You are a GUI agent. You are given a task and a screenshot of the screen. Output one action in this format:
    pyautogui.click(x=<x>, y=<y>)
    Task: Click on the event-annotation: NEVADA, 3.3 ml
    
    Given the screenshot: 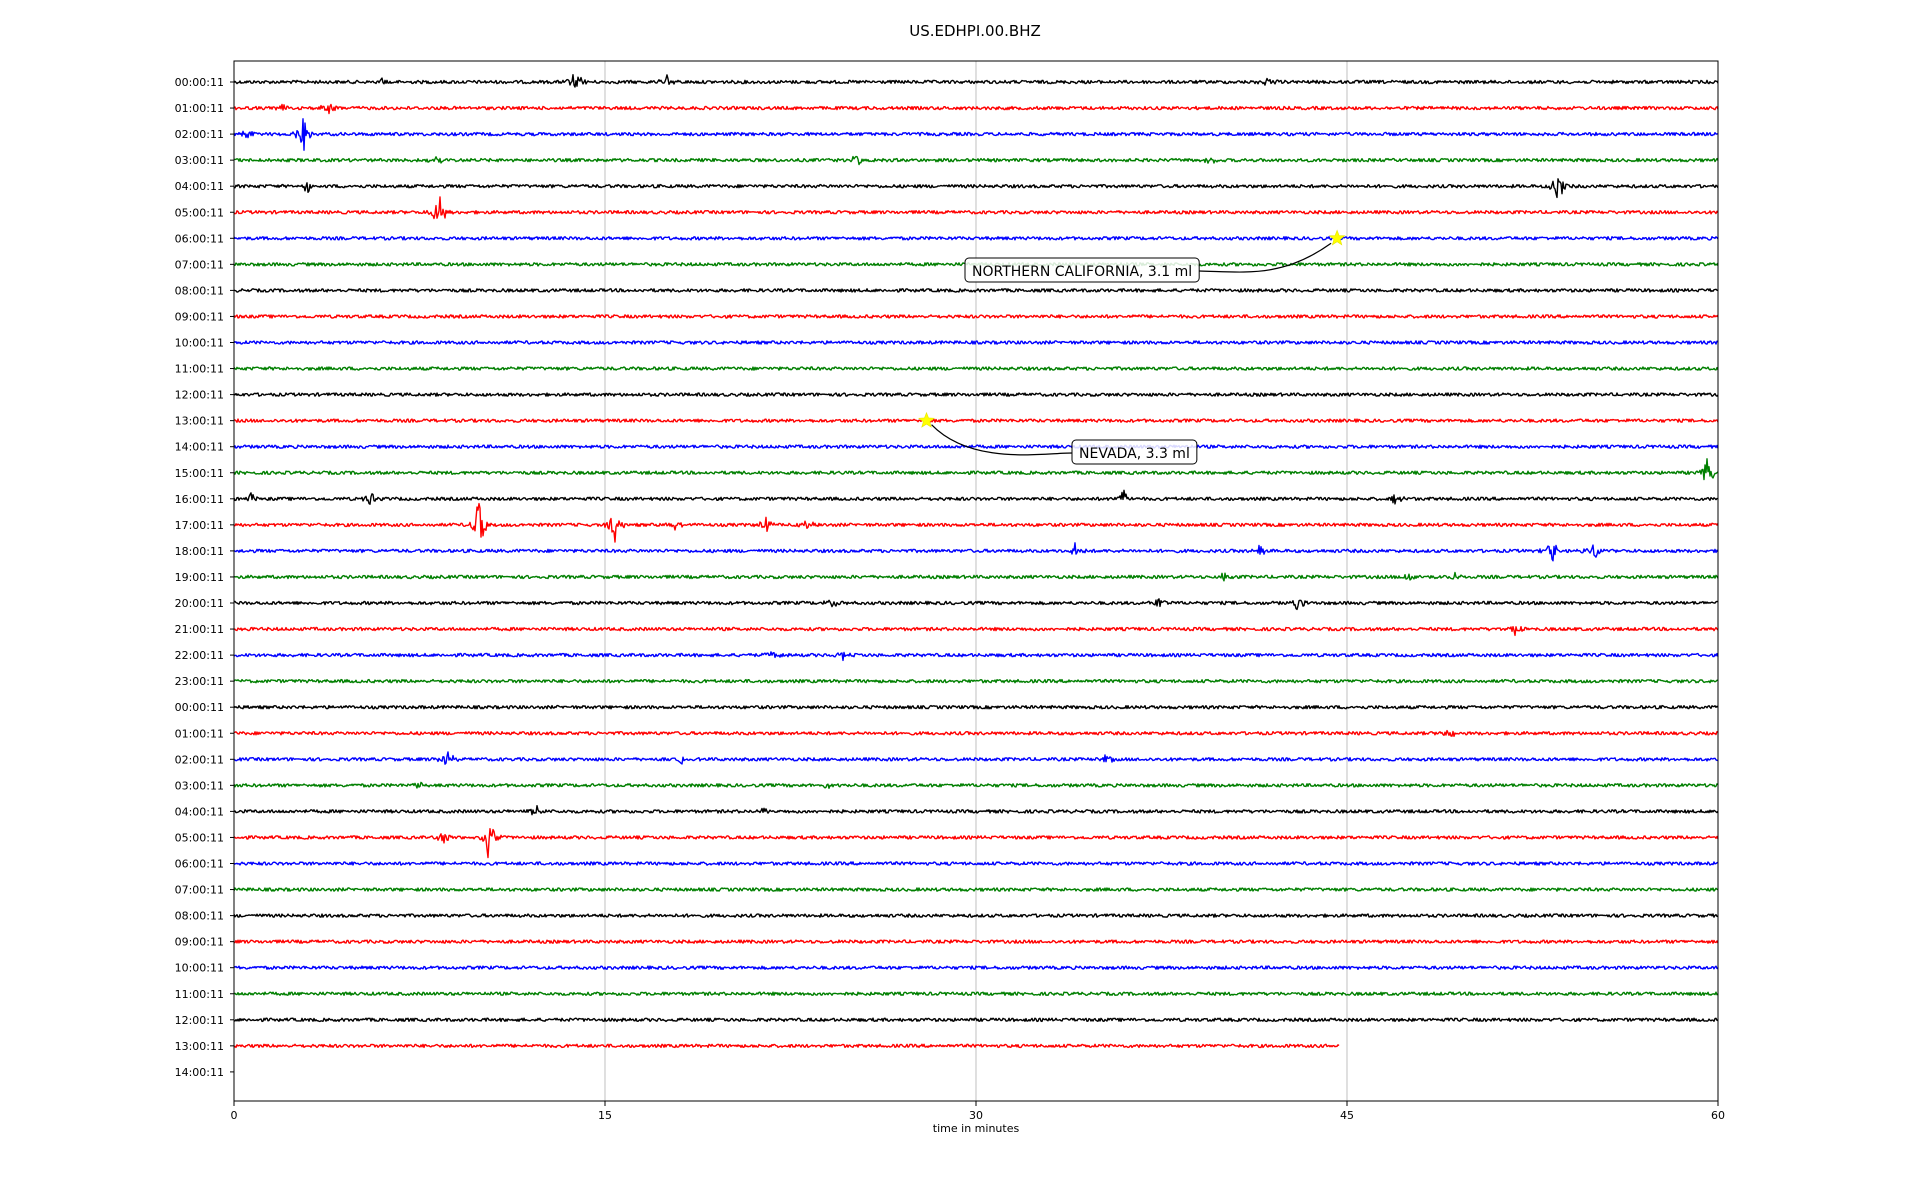 What is the action you would take?
    pyautogui.click(x=1058, y=438)
    